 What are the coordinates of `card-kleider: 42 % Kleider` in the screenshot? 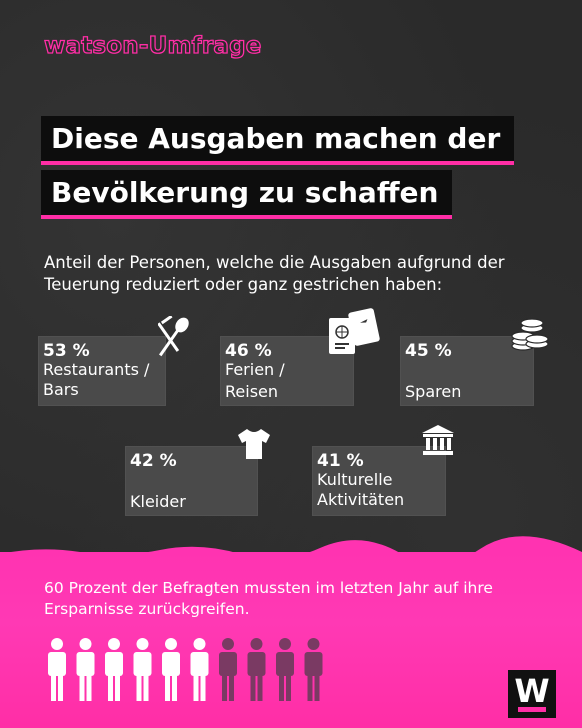 It's located at (191, 481).